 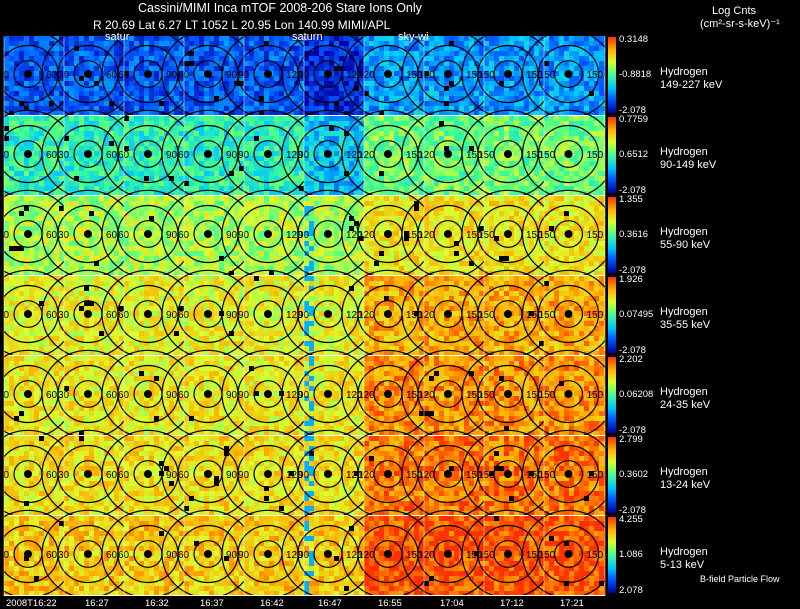 What do you see at coordinates (684, 312) in the screenshot?
I see `species-label: Hydrogen` at bounding box center [684, 312].